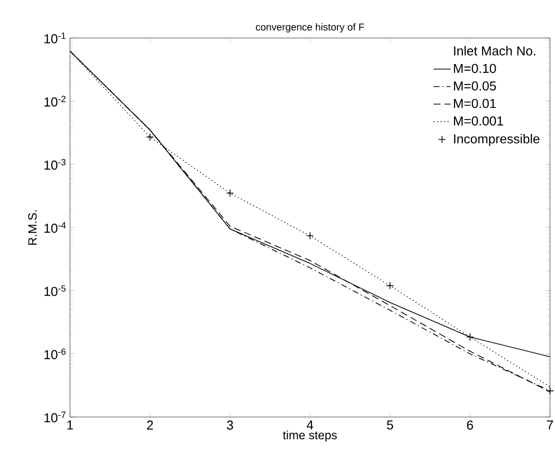 This screenshot has width=555, height=461. What do you see at coordinates (70, 425) in the screenshot?
I see `x-tick-label: 1` at bounding box center [70, 425].